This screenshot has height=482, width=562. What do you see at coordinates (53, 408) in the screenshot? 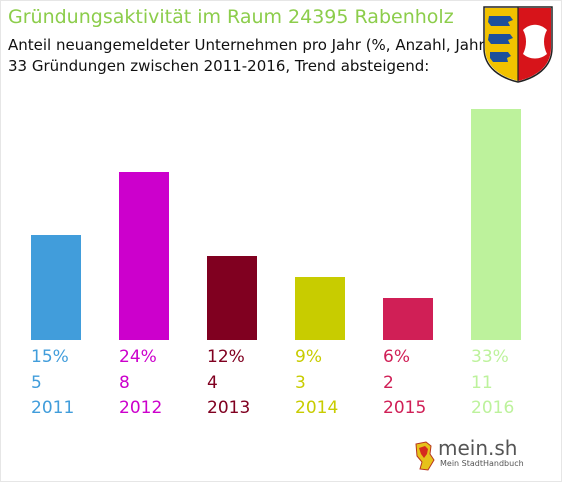
I see `year-label-2011: 2011` at bounding box center [53, 408].